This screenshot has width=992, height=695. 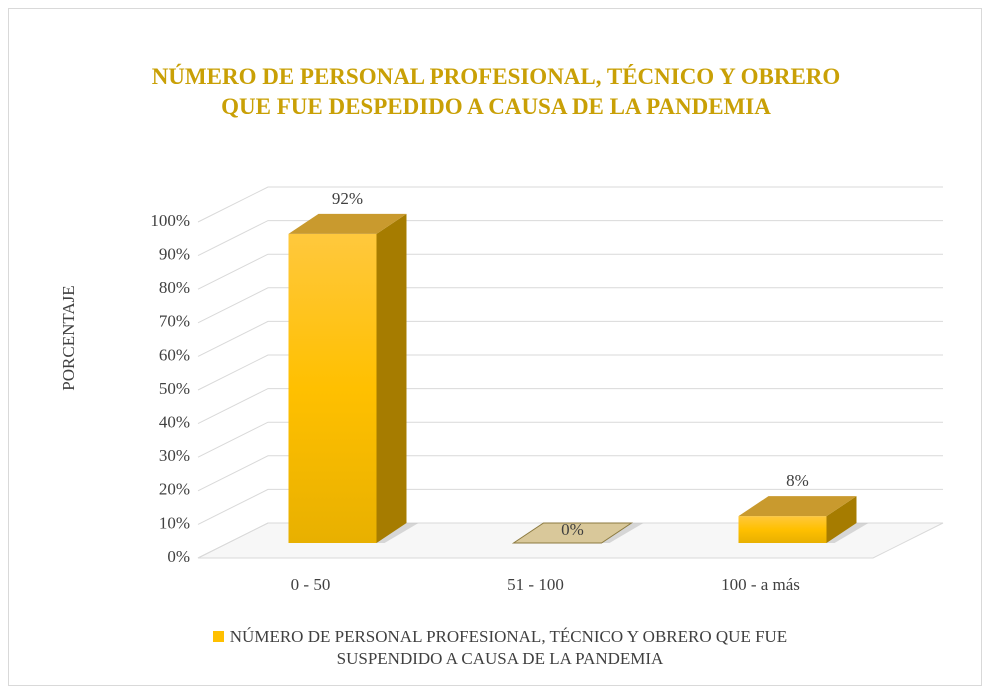 What do you see at coordinates (797, 480) in the screenshot?
I see `data-label: 8%` at bounding box center [797, 480].